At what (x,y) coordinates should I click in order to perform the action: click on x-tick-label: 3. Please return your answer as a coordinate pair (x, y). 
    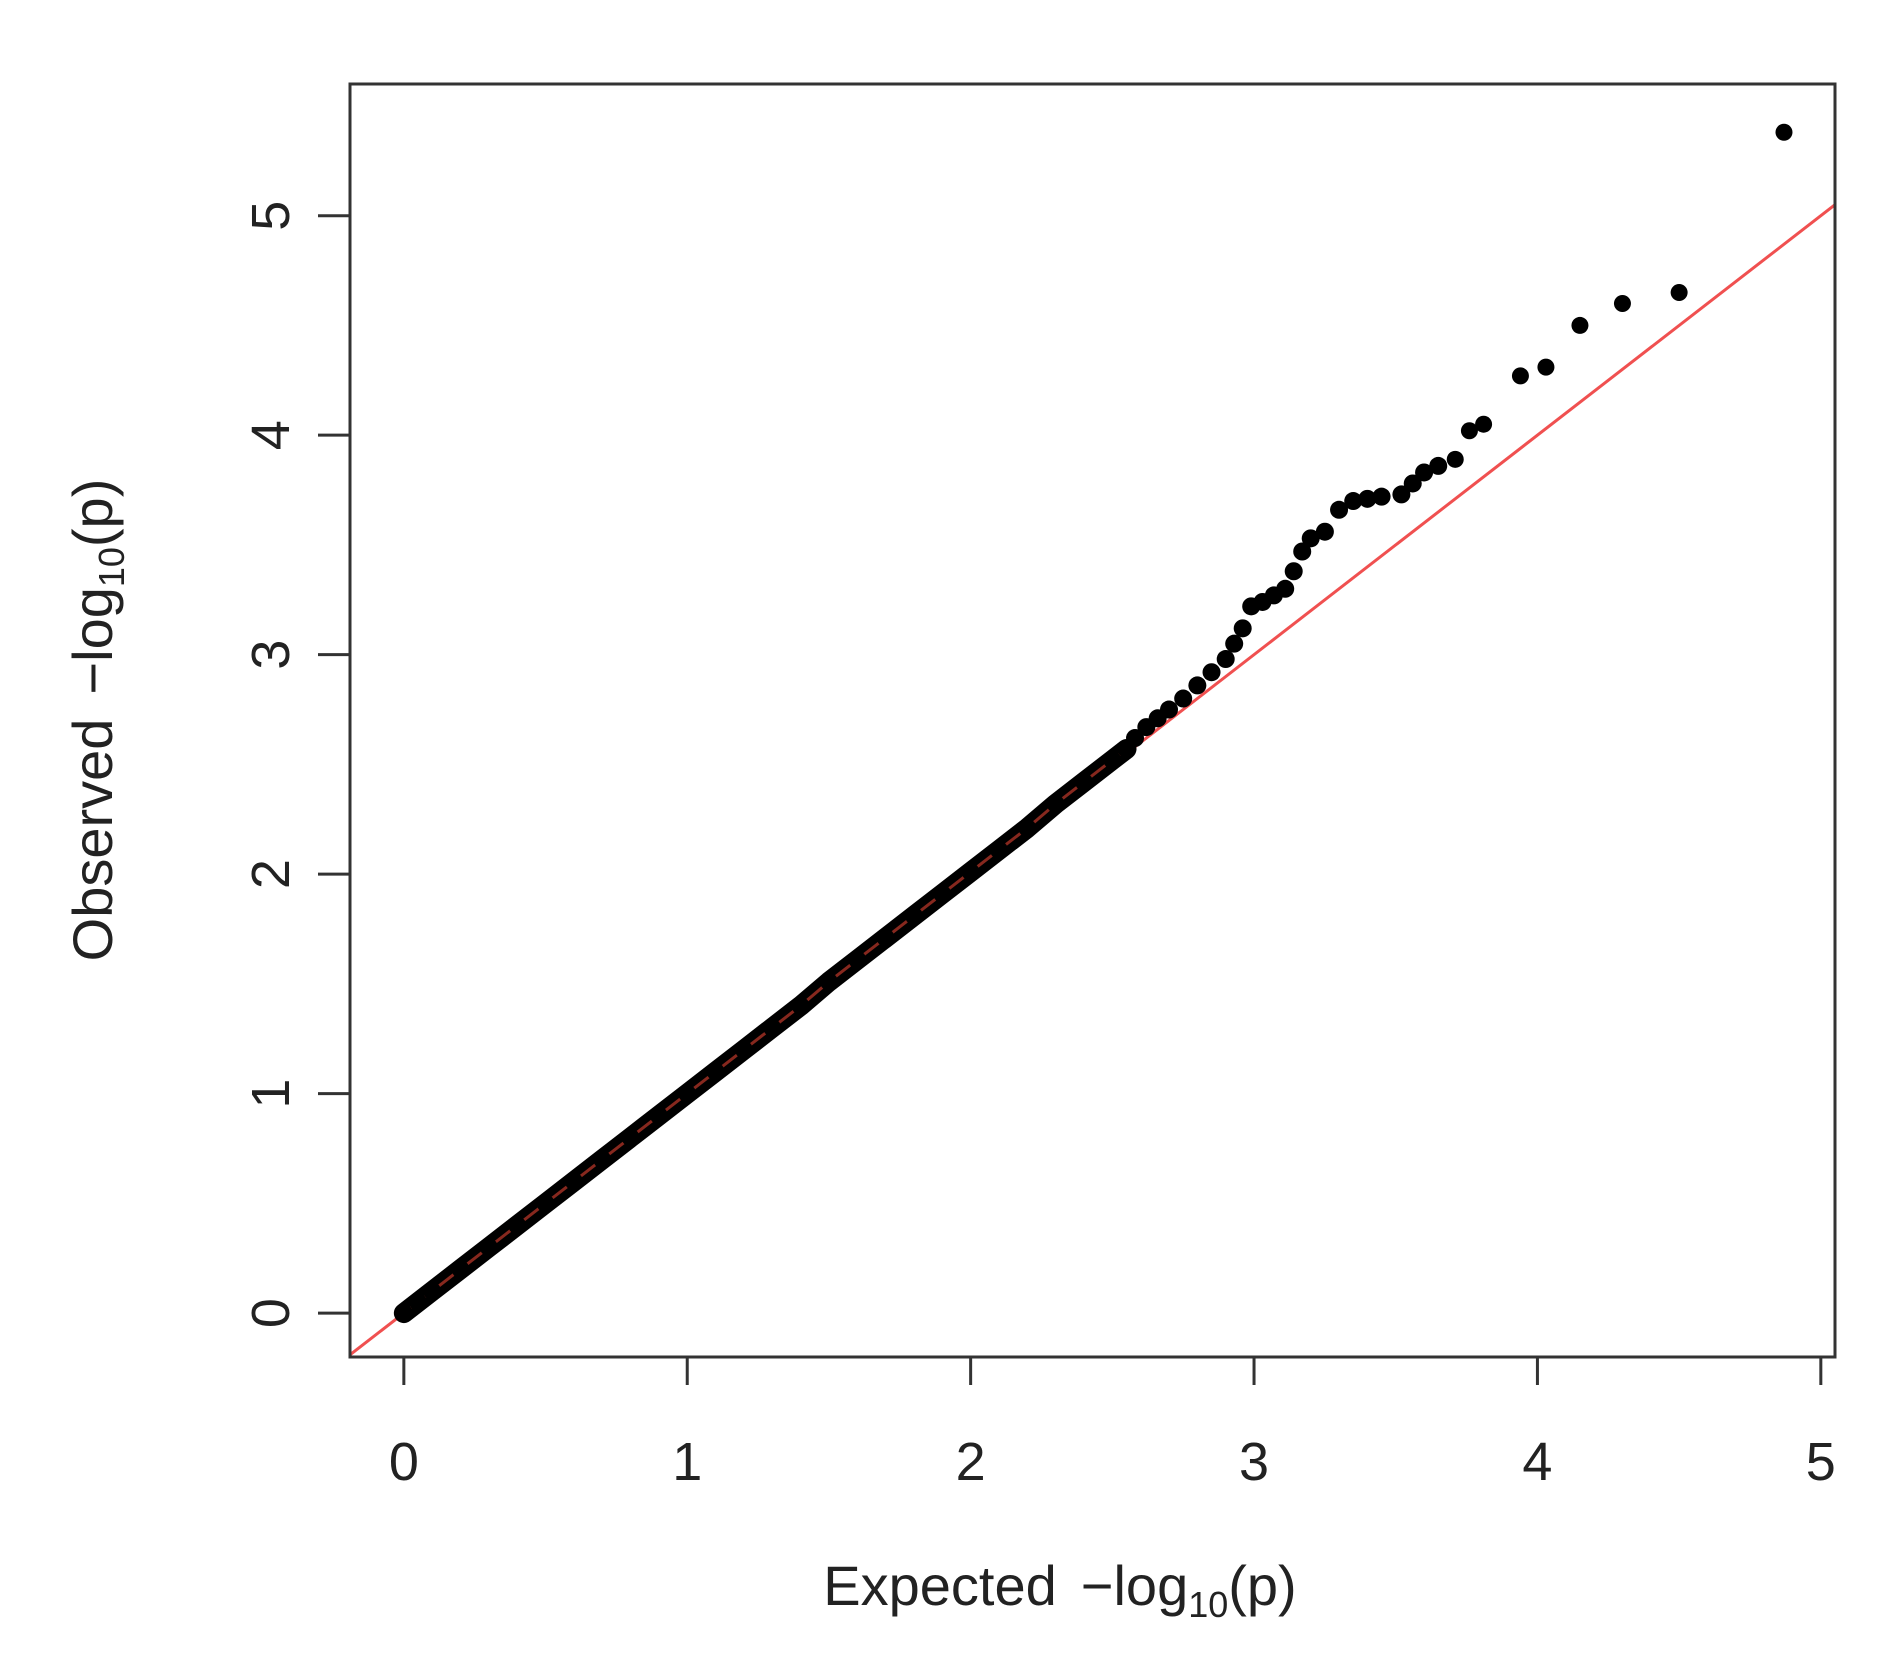
    Looking at the image, I should click on (1254, 1462).